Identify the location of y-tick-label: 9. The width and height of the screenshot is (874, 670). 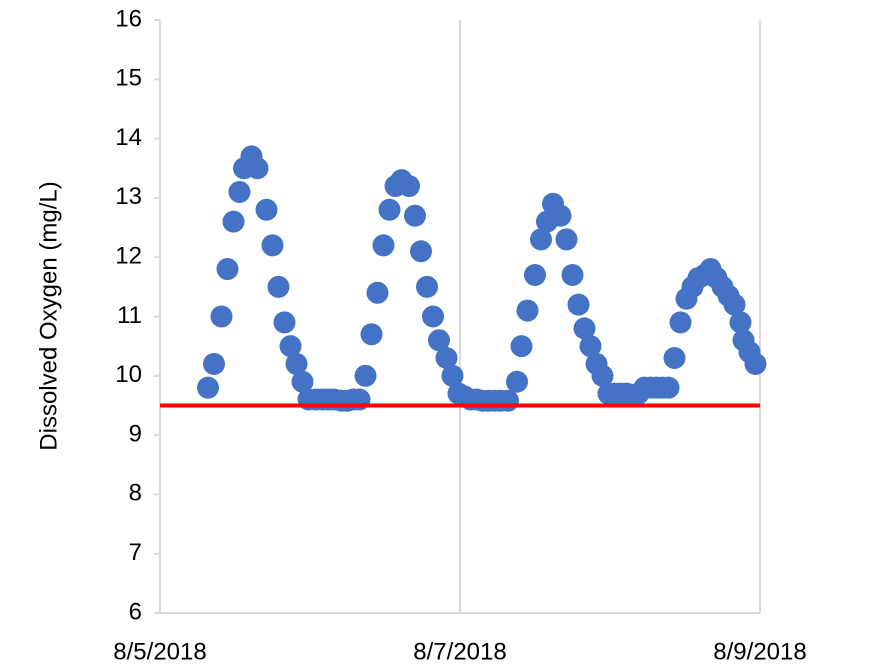
(135, 433).